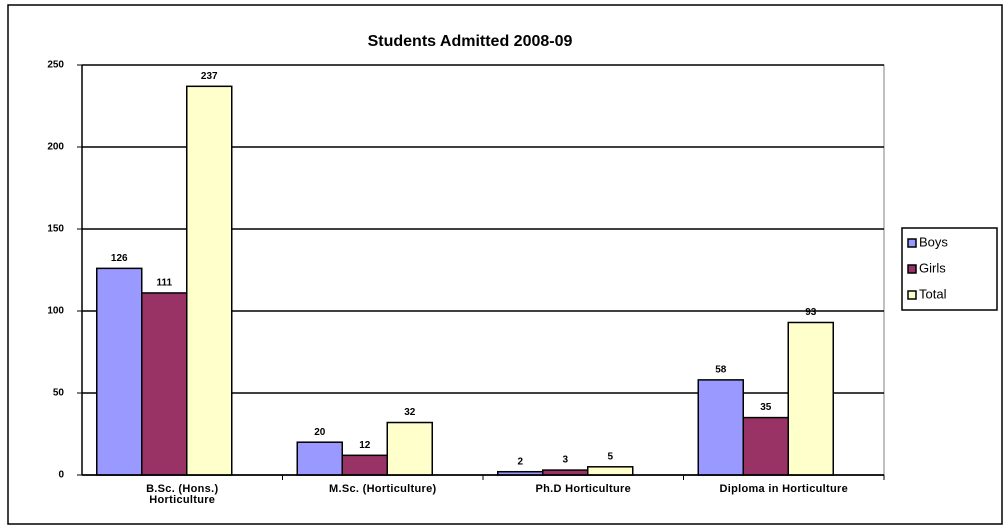 The height and width of the screenshot is (529, 1007). I want to click on legend-label: Total, so click(933, 293).